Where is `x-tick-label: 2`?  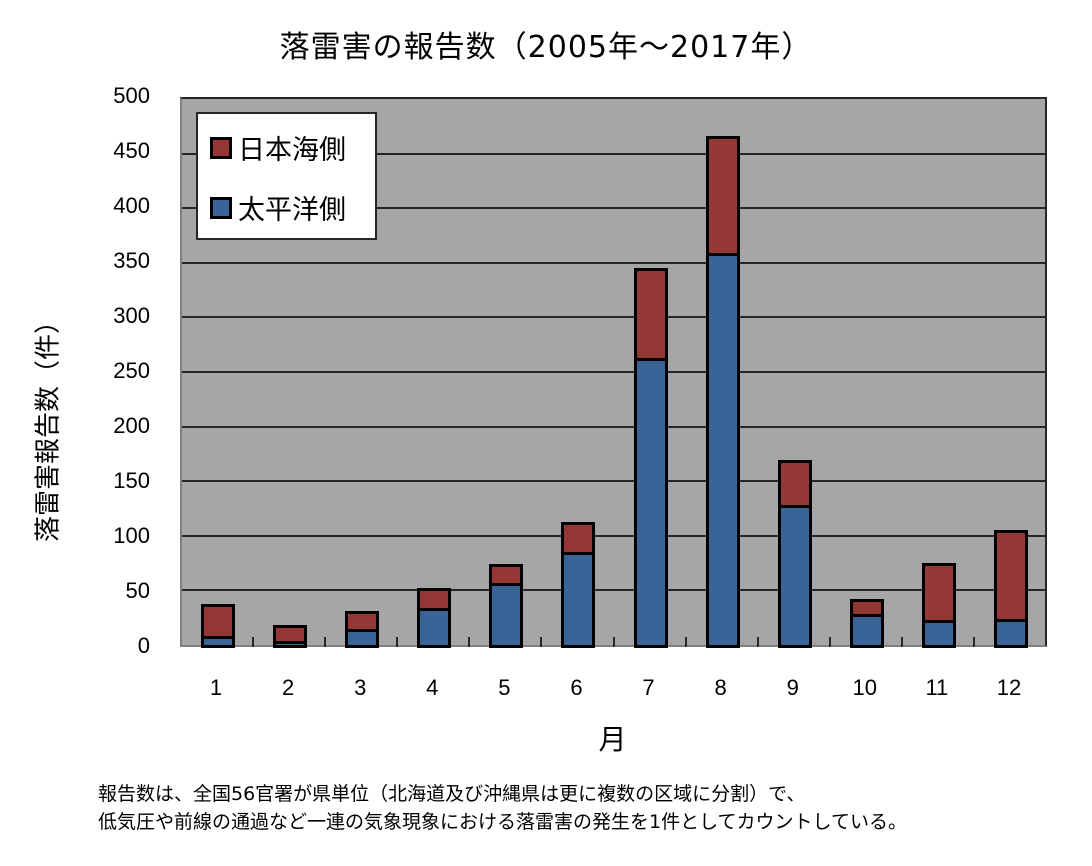 x-tick-label: 2 is located at coordinates (288, 687).